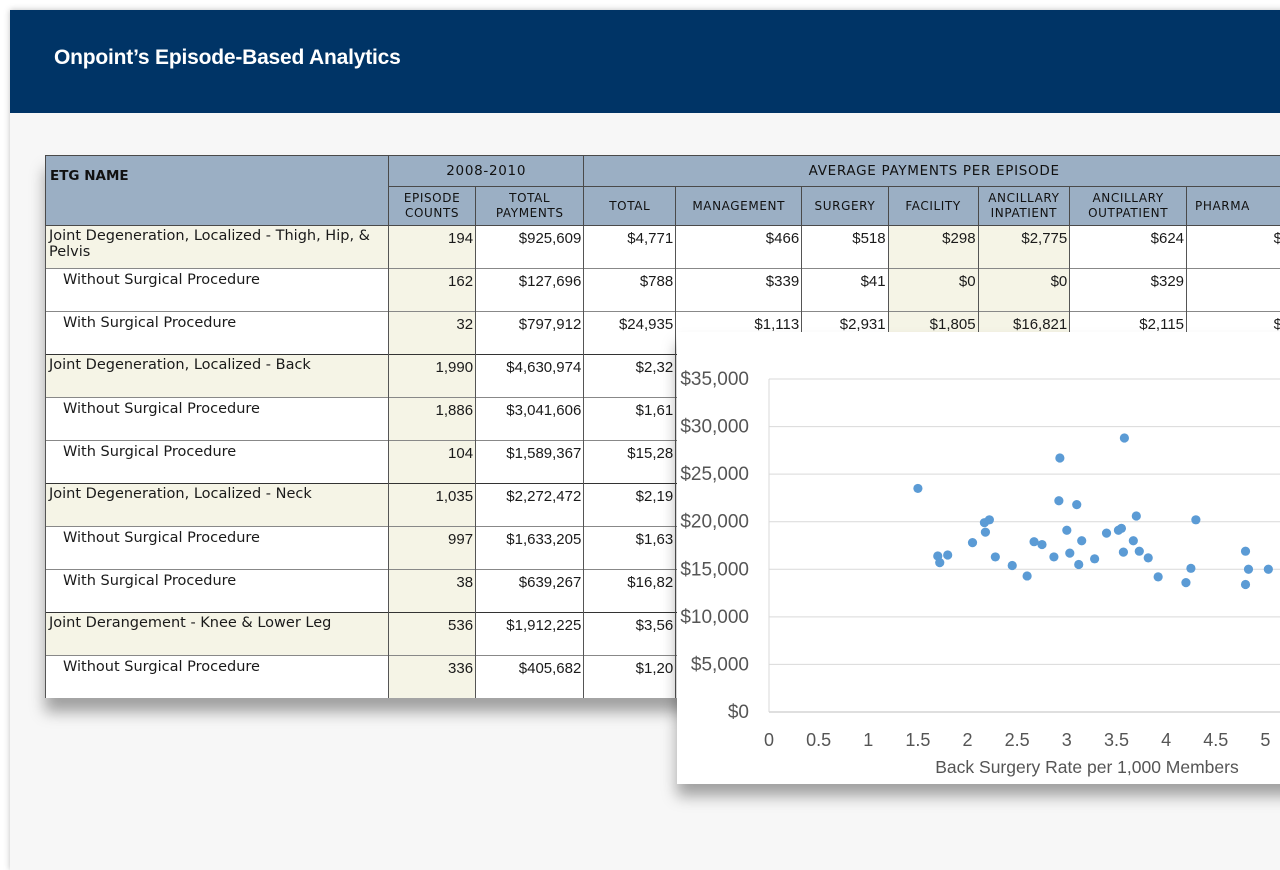 The height and width of the screenshot is (870, 1280). What do you see at coordinates (739, 247) in the screenshot?
I see `cell-management: $466` at bounding box center [739, 247].